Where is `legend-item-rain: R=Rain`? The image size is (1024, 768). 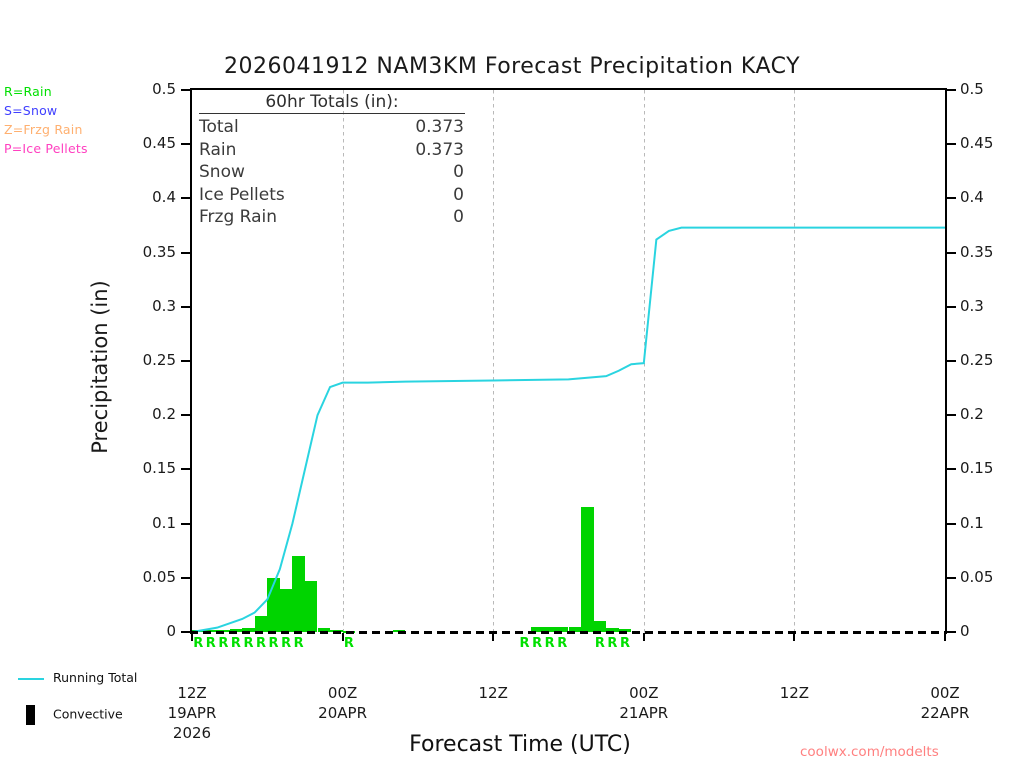
legend-item-rain: R=Rain is located at coordinates (28, 91).